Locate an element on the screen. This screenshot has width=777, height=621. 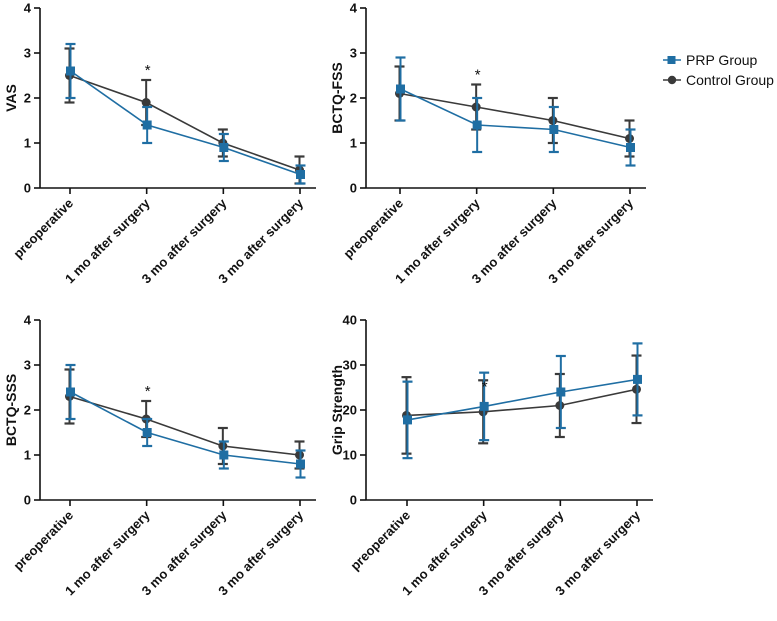
legend: PRP Group Control Group is located at coordinates (718, 70).